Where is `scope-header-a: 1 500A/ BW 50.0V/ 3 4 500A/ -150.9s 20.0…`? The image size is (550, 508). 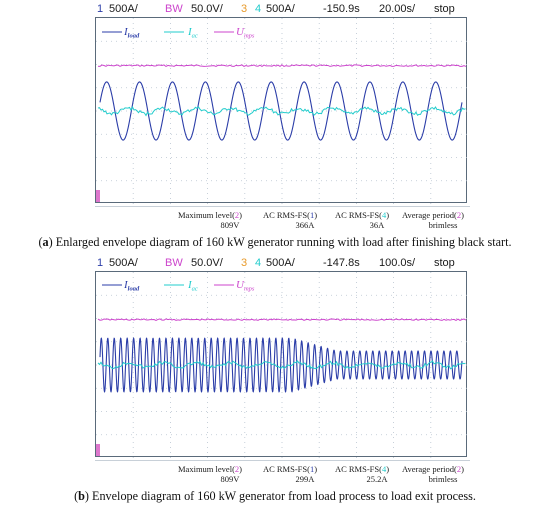 scope-header-a: 1 500A/ BW 50.0V/ 3 4 500A/ -150.9s 20.0… is located at coordinates (282, 9).